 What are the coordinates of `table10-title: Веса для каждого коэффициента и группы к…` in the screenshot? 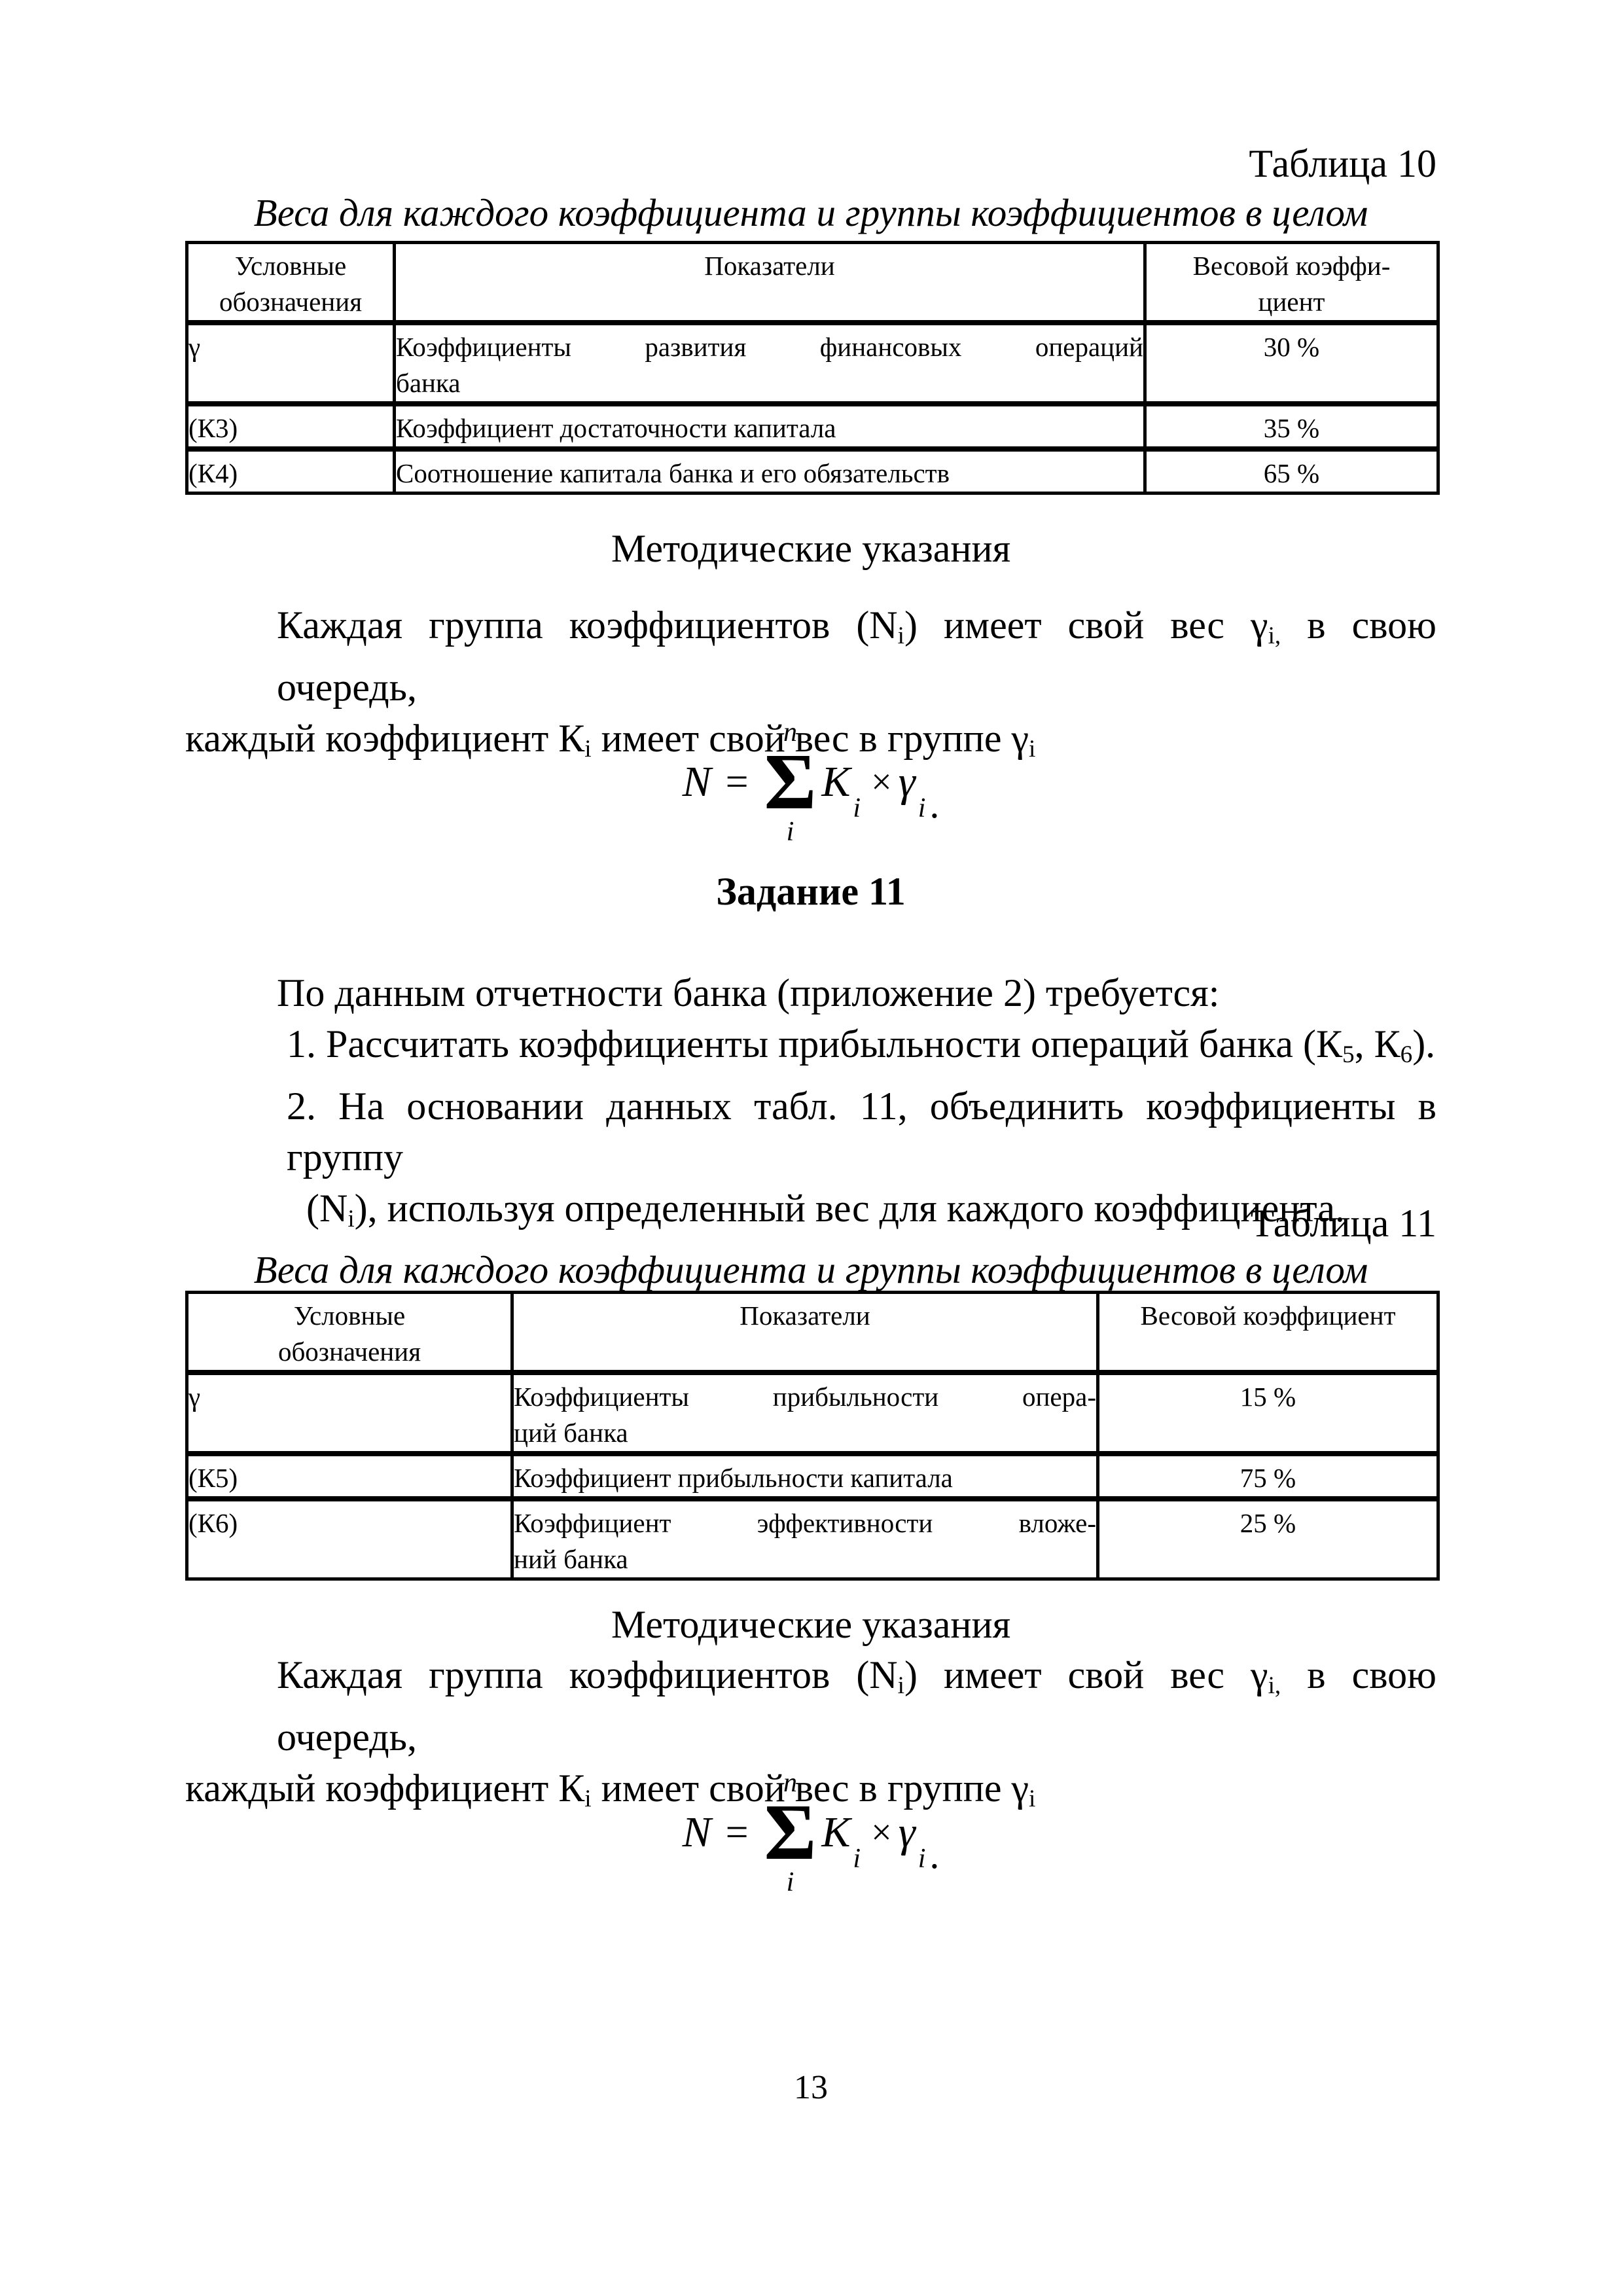 It's located at (810, 212).